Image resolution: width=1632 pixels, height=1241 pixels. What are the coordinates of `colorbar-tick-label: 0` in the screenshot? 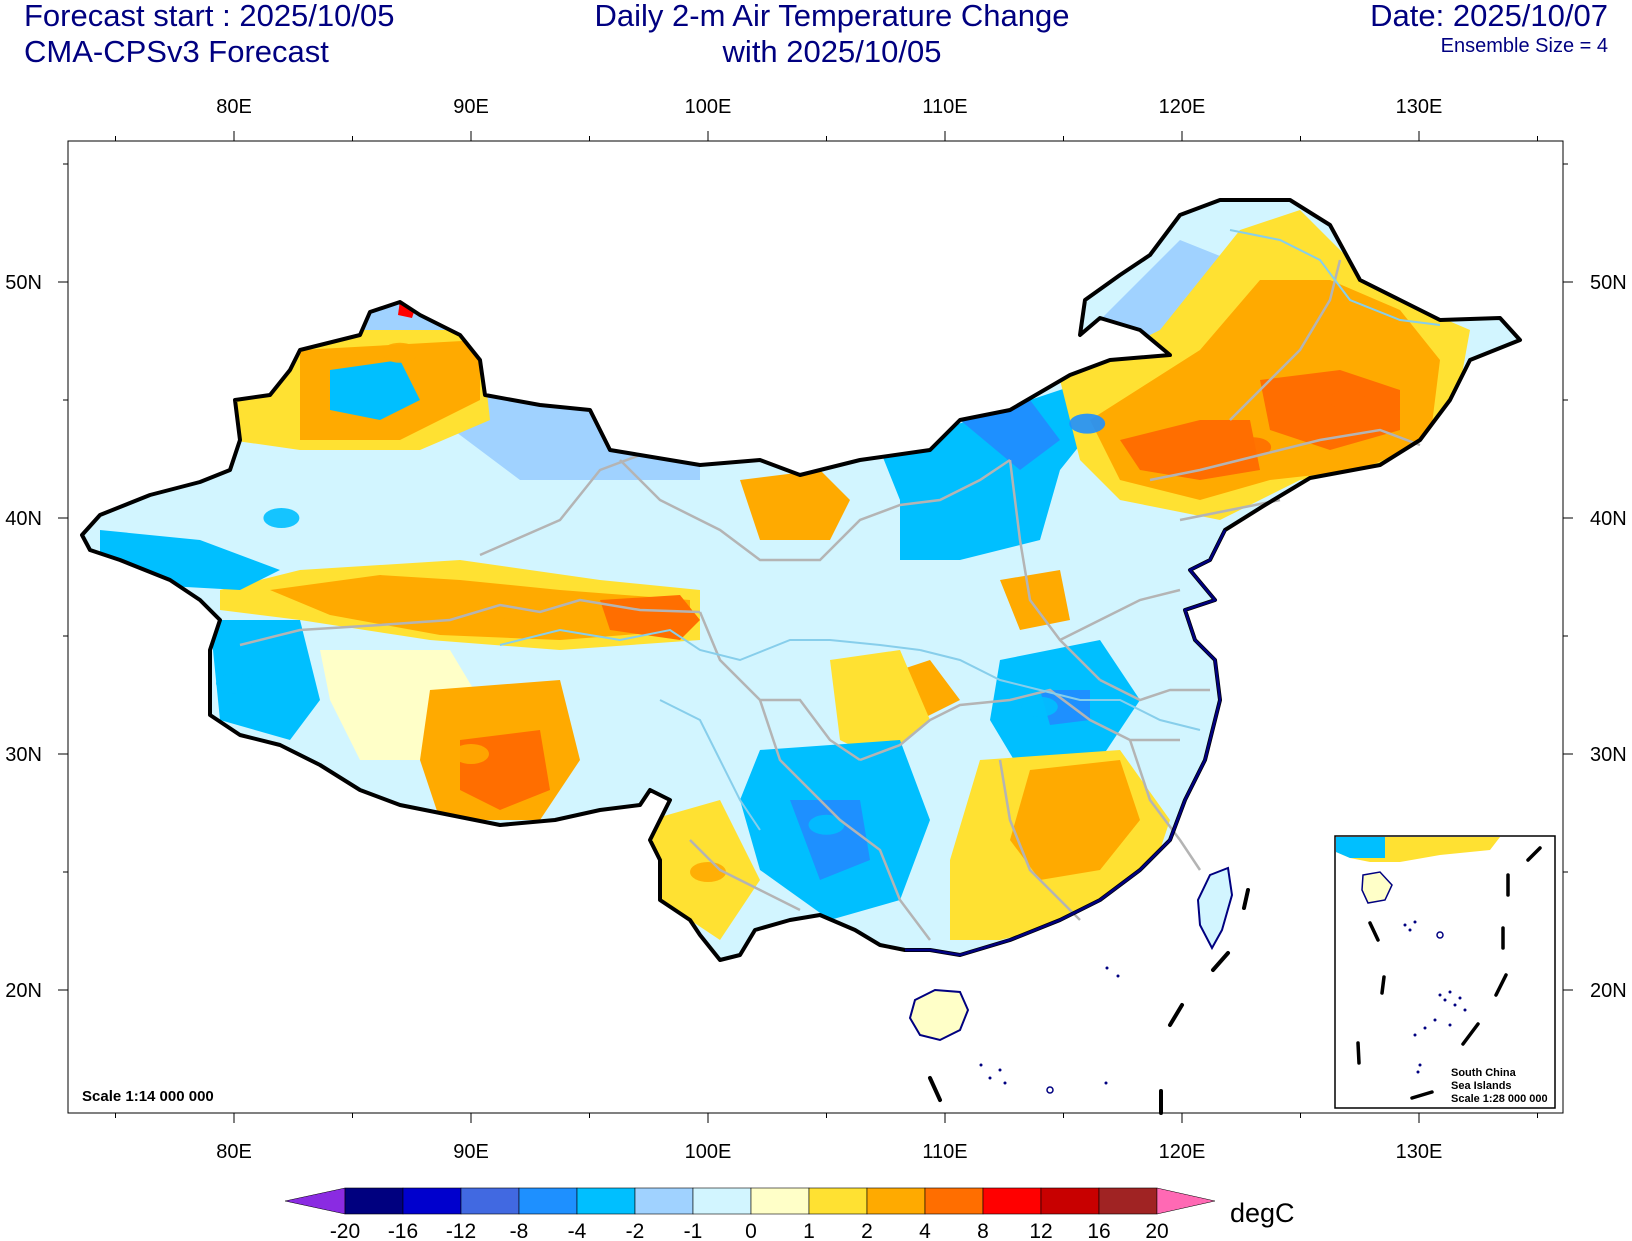 It's located at (751, 1230).